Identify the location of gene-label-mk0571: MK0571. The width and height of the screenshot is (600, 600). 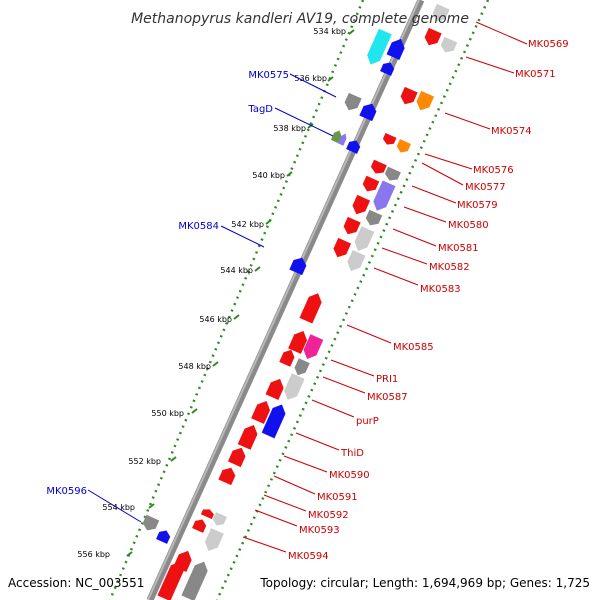
(535, 74).